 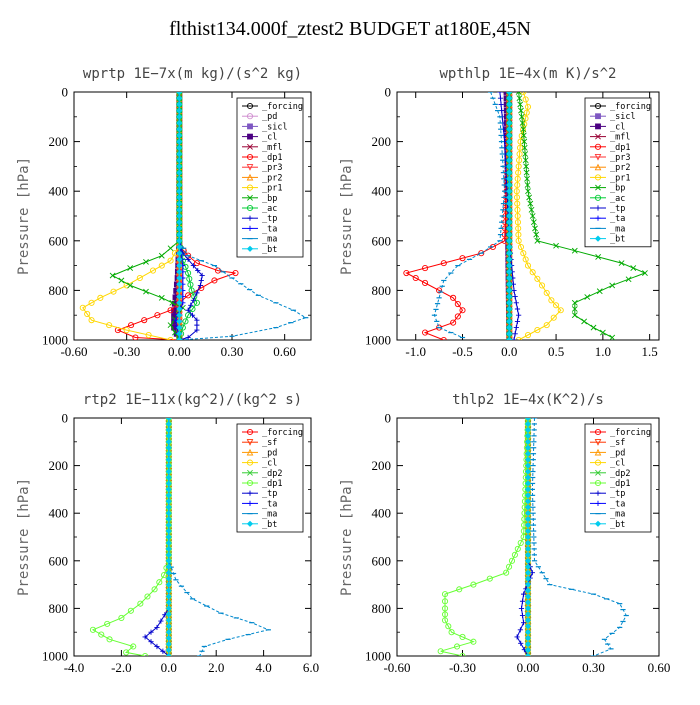 What do you see at coordinates (598, 432) in the screenshot?
I see `legend-marker-forcing` at bounding box center [598, 432].